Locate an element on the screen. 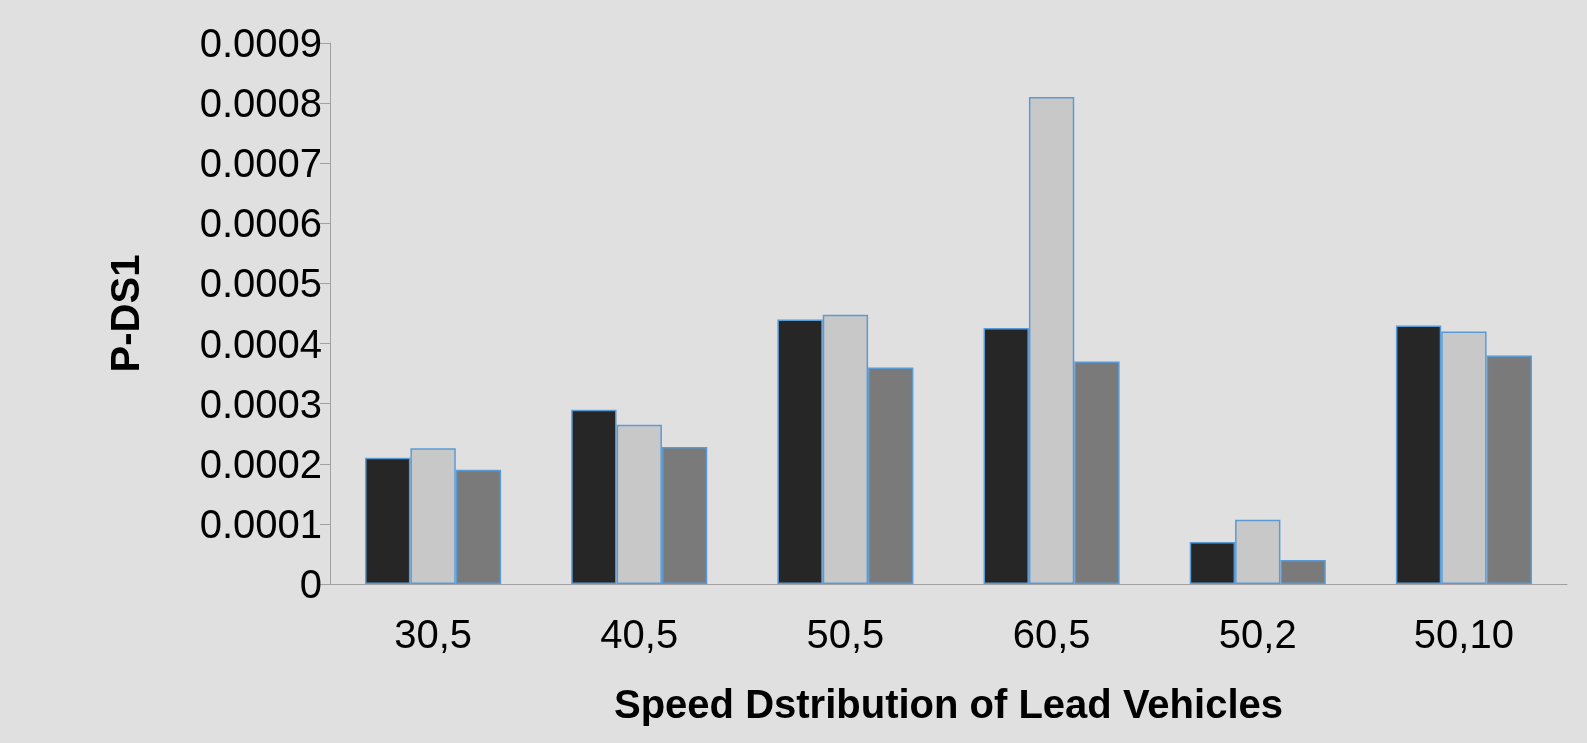 The width and height of the screenshot is (1587, 743). y-tick-label: 0.0002 is located at coordinates (260, 463).